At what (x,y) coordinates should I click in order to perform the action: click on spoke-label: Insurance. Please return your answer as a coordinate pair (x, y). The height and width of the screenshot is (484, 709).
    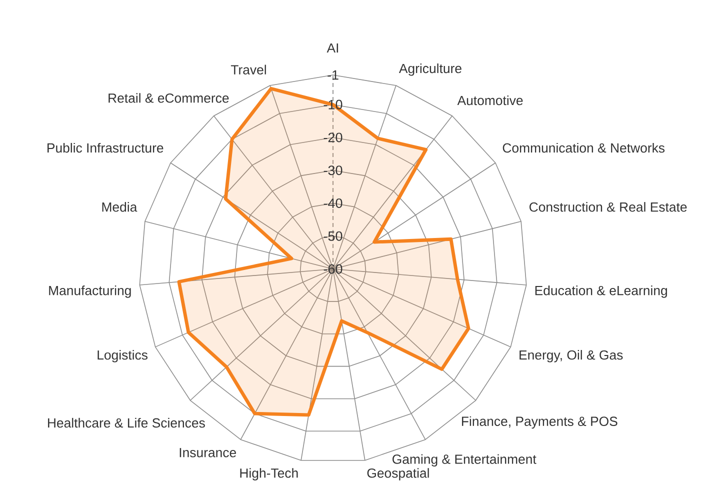
    Looking at the image, I should click on (208, 453).